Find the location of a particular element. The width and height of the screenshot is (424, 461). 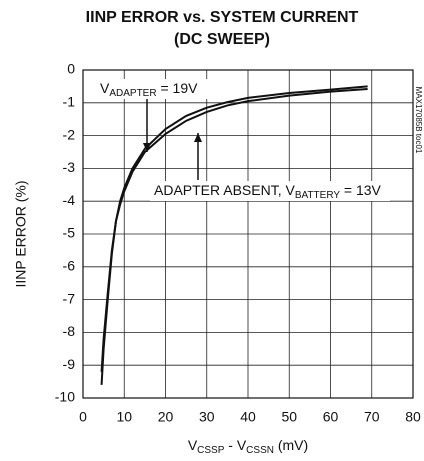

y-tick-label: -4 is located at coordinates (69, 200).